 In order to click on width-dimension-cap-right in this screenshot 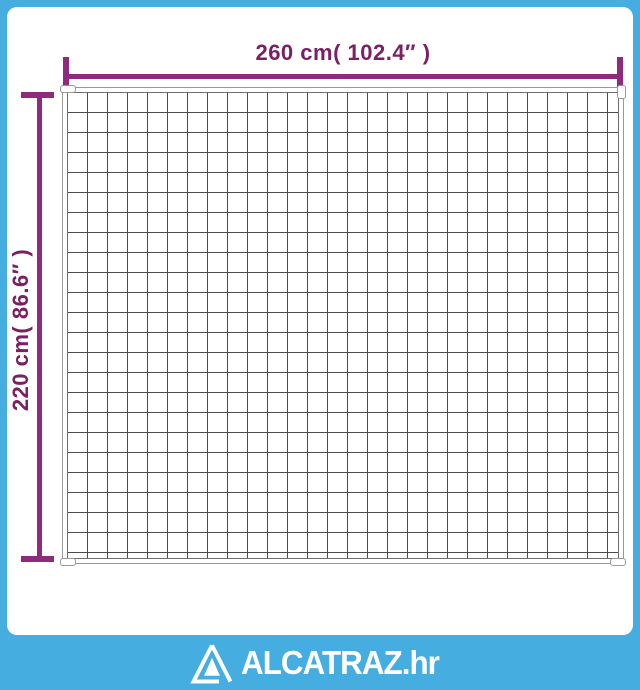, I will do `click(620, 72)`.